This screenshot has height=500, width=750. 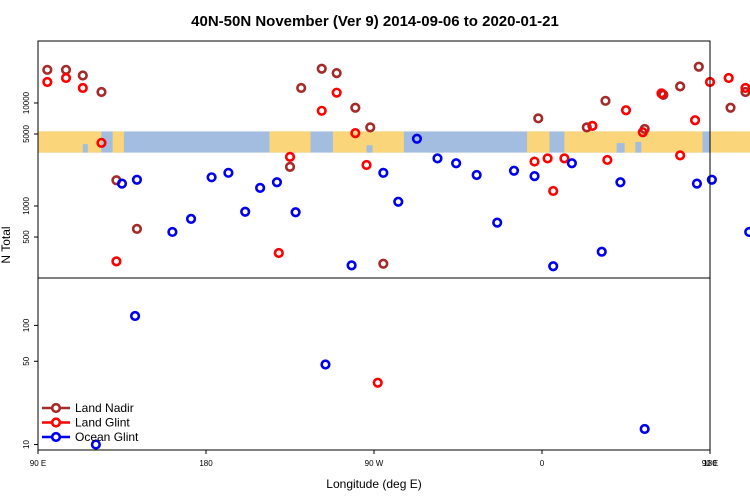 What do you see at coordinates (638, 147) in the screenshot?
I see `caspian-sea` at bounding box center [638, 147].